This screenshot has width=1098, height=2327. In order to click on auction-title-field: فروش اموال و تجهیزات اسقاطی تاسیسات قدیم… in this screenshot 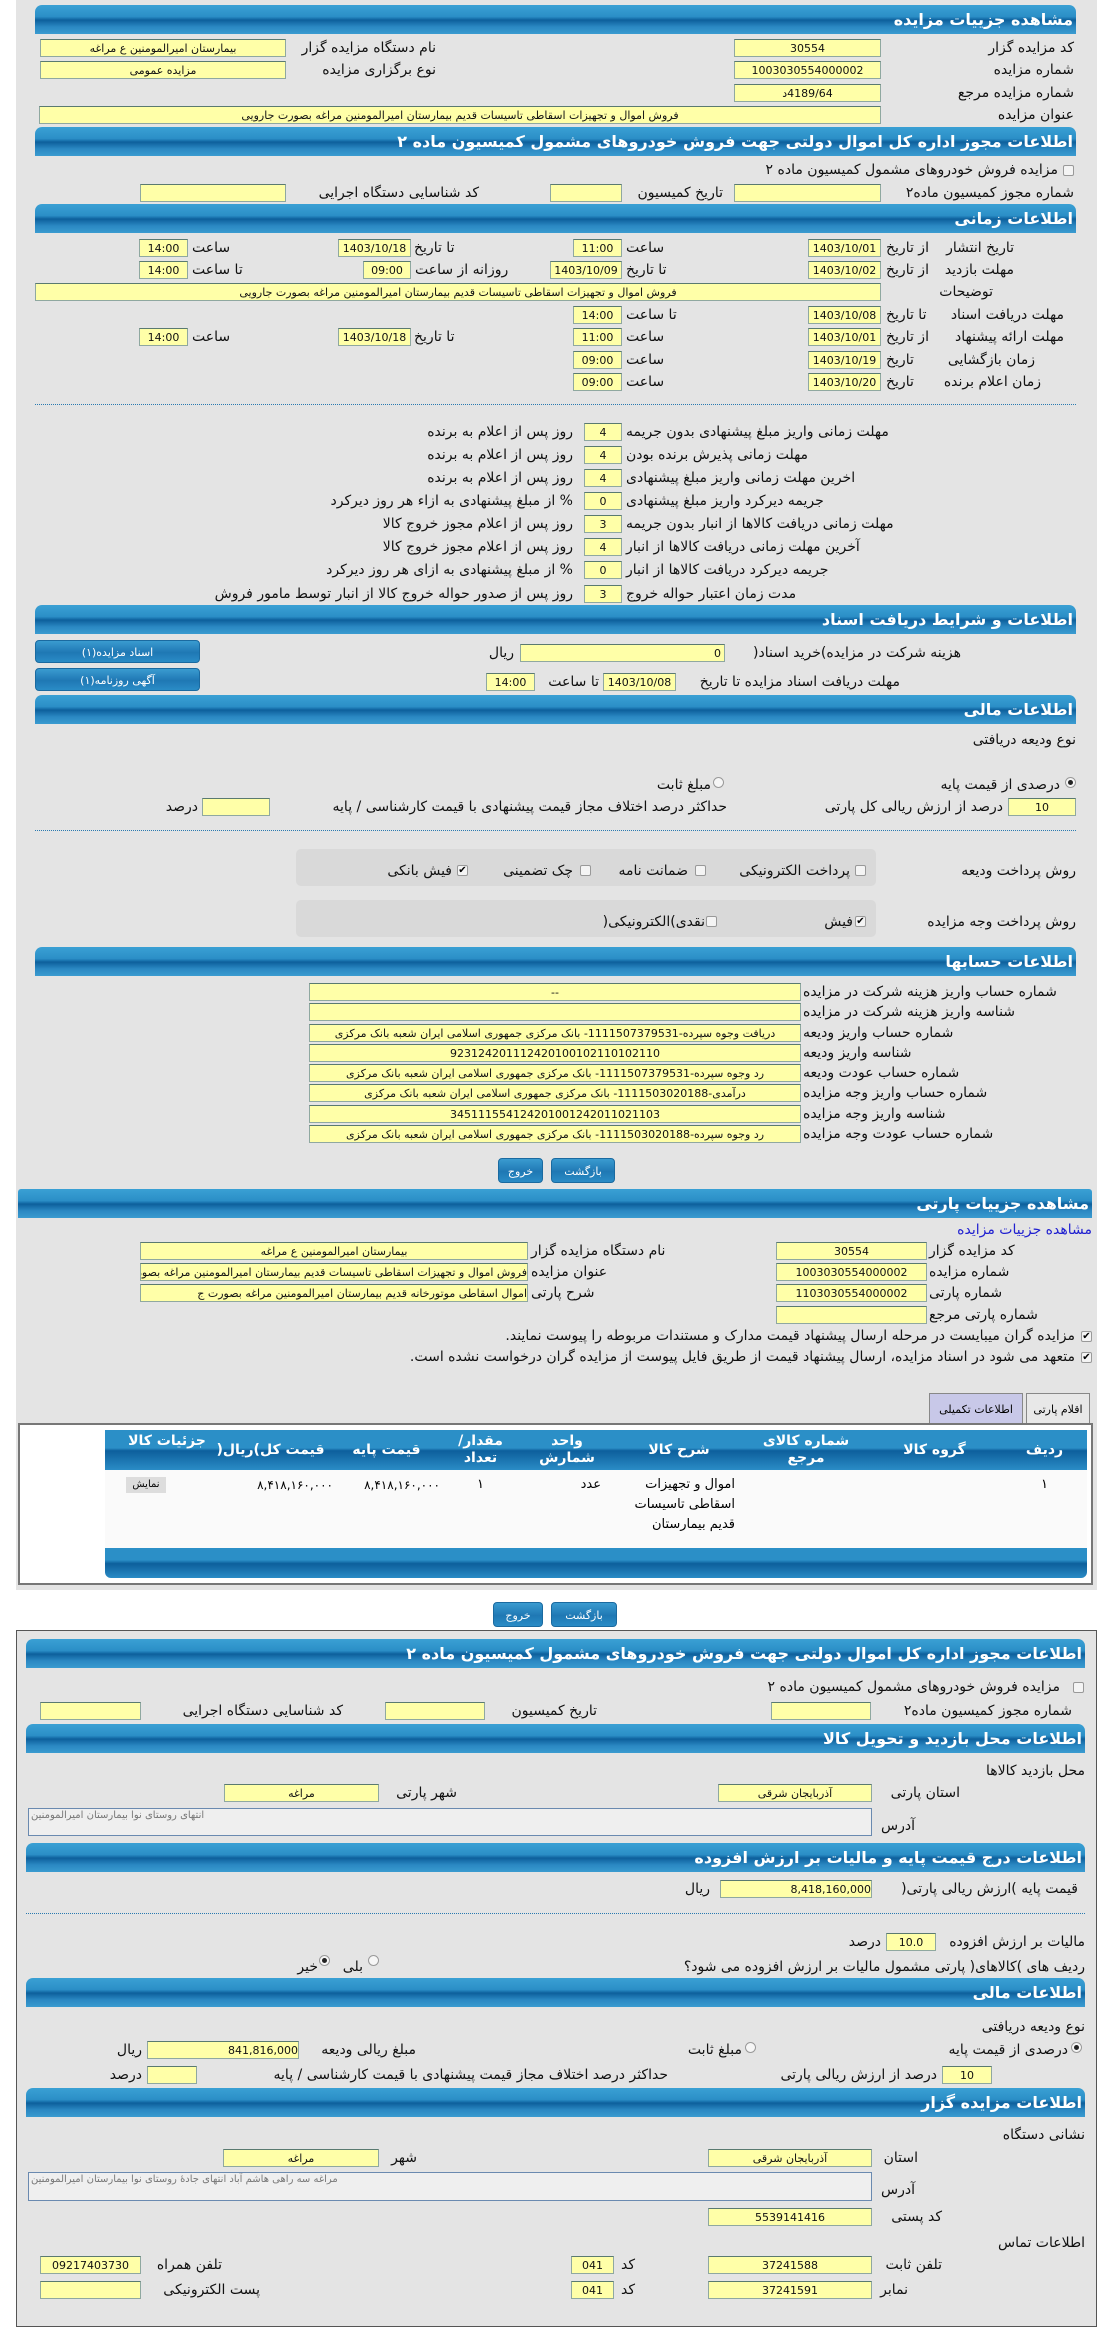, I will do `click(460, 115)`.